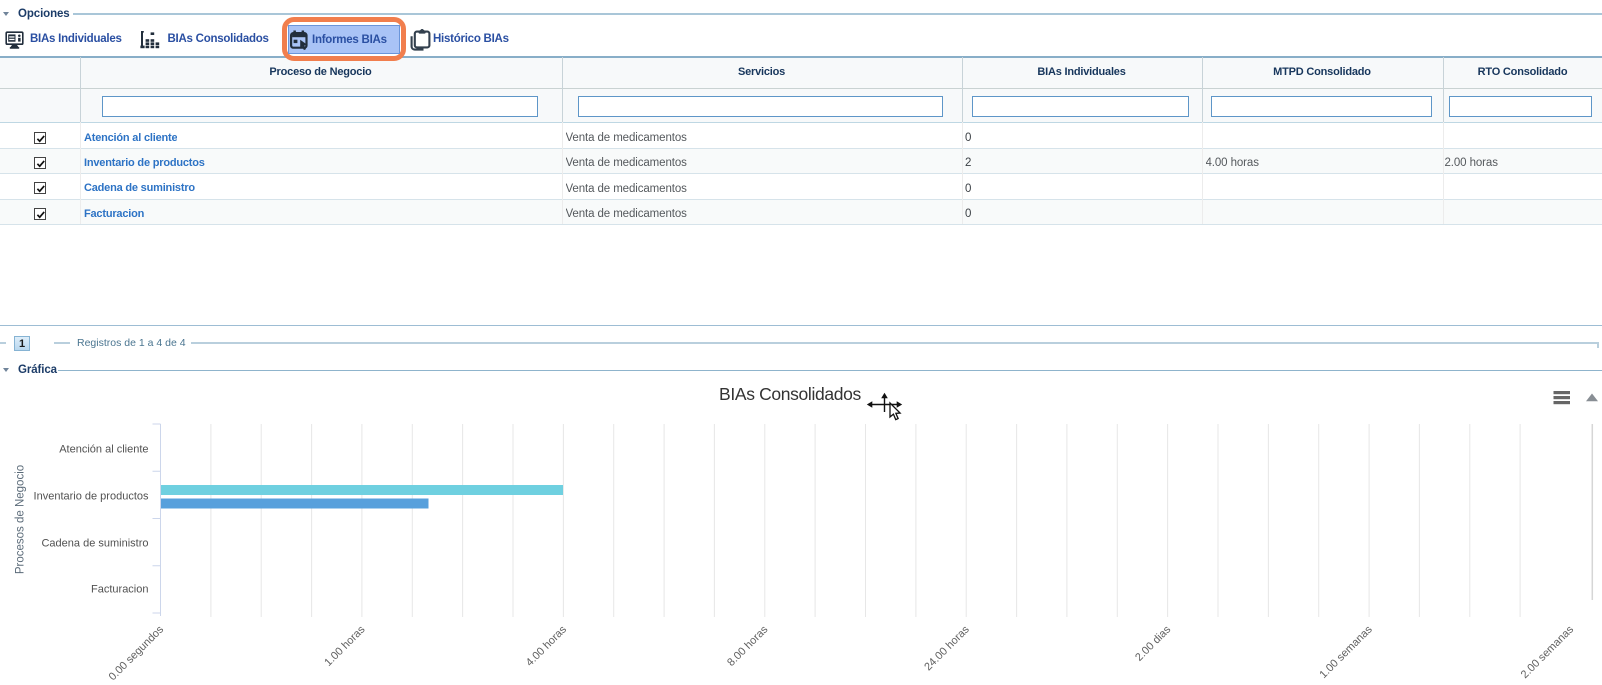 This screenshot has height=685, width=1602. Describe the element at coordinates (547, 646) in the screenshot. I see `svg-text: 4.00 horas` at that location.